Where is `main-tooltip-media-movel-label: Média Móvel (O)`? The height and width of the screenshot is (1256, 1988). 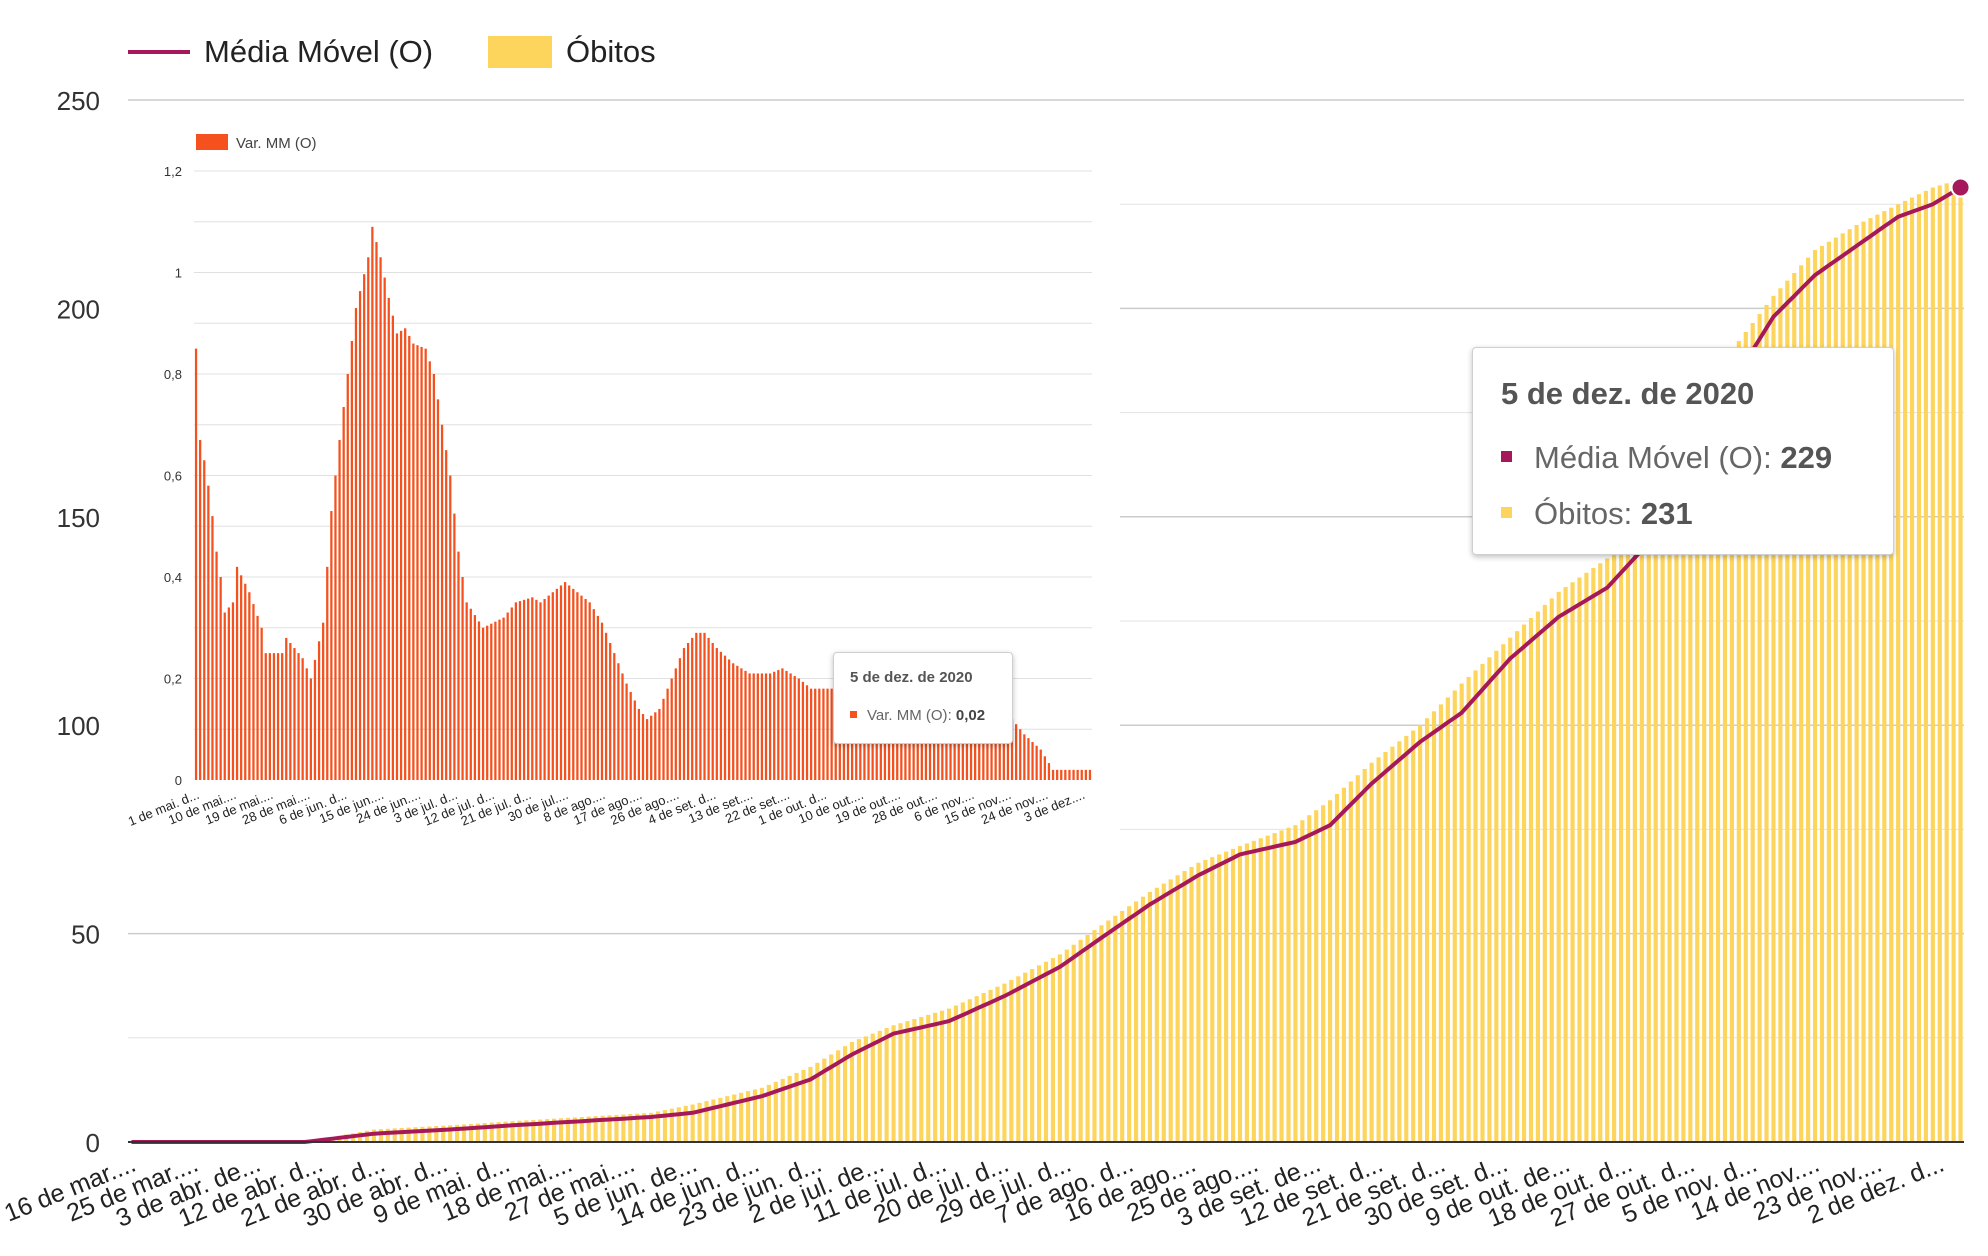 main-tooltip-media-movel-label: Média Móvel (O) is located at coordinates (1649, 457).